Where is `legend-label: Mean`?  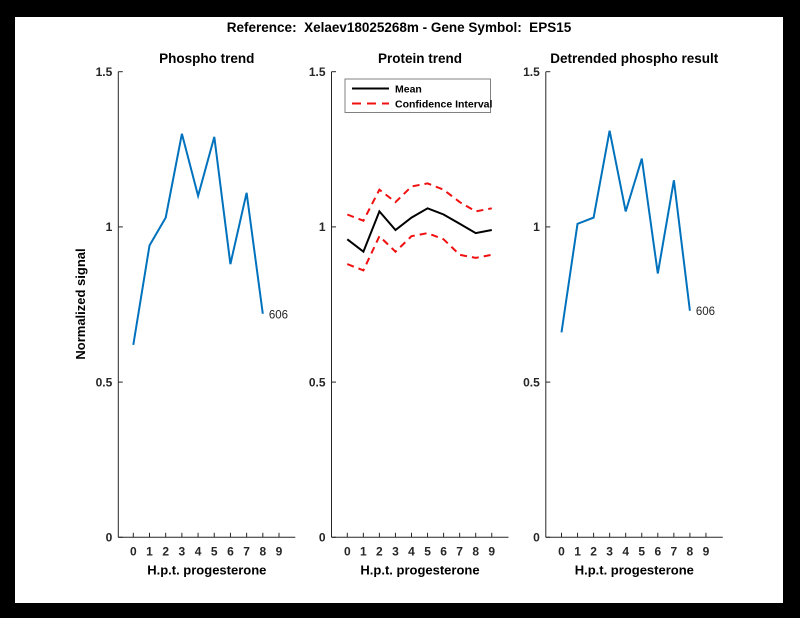
legend-label: Mean is located at coordinates (408, 89).